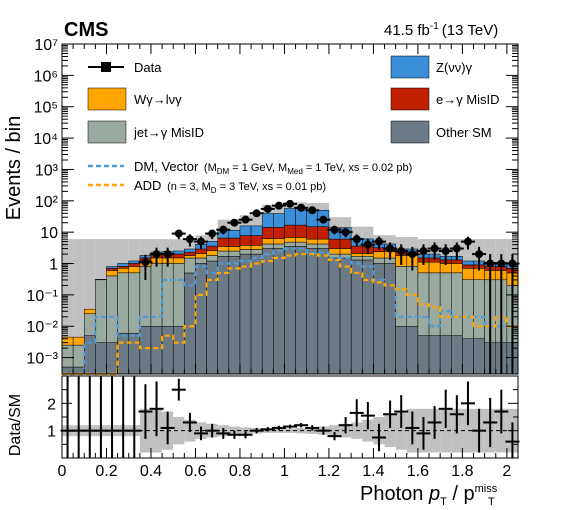 This screenshot has width=580, height=510. Describe the element at coordinates (491, 502) in the screenshot. I see `x-title-miss-sub: T` at that location.